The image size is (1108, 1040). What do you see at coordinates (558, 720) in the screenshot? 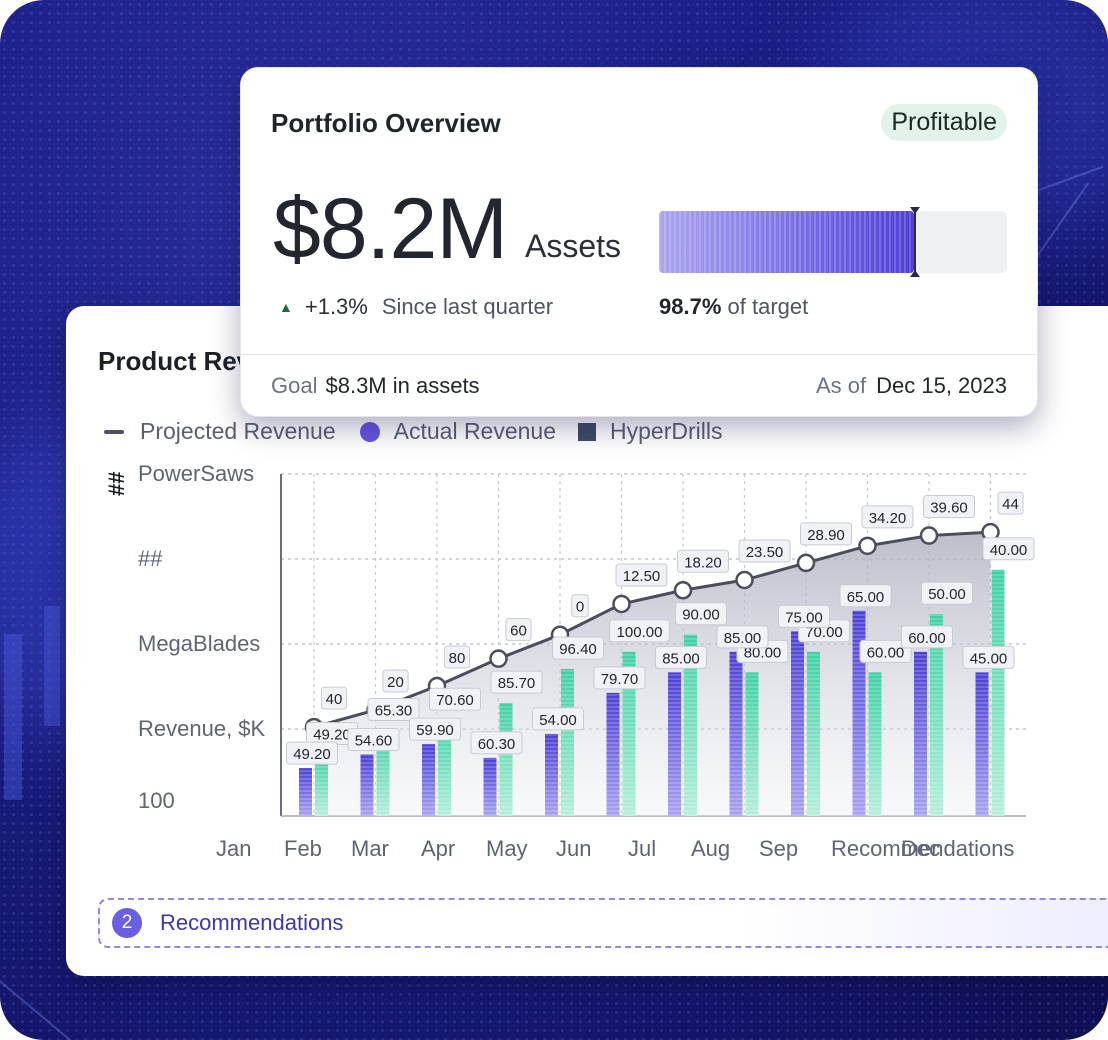
I see `label-actual: 54.00` at bounding box center [558, 720].